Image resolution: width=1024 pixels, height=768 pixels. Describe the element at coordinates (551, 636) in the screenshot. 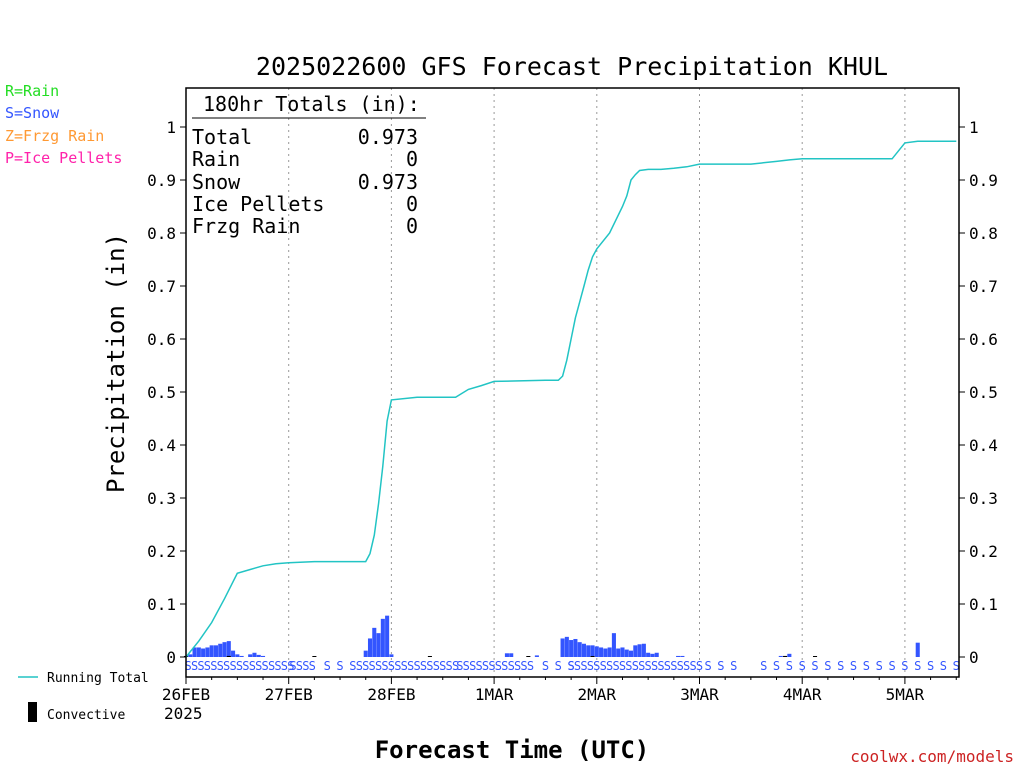

I see `precip-bars` at that location.